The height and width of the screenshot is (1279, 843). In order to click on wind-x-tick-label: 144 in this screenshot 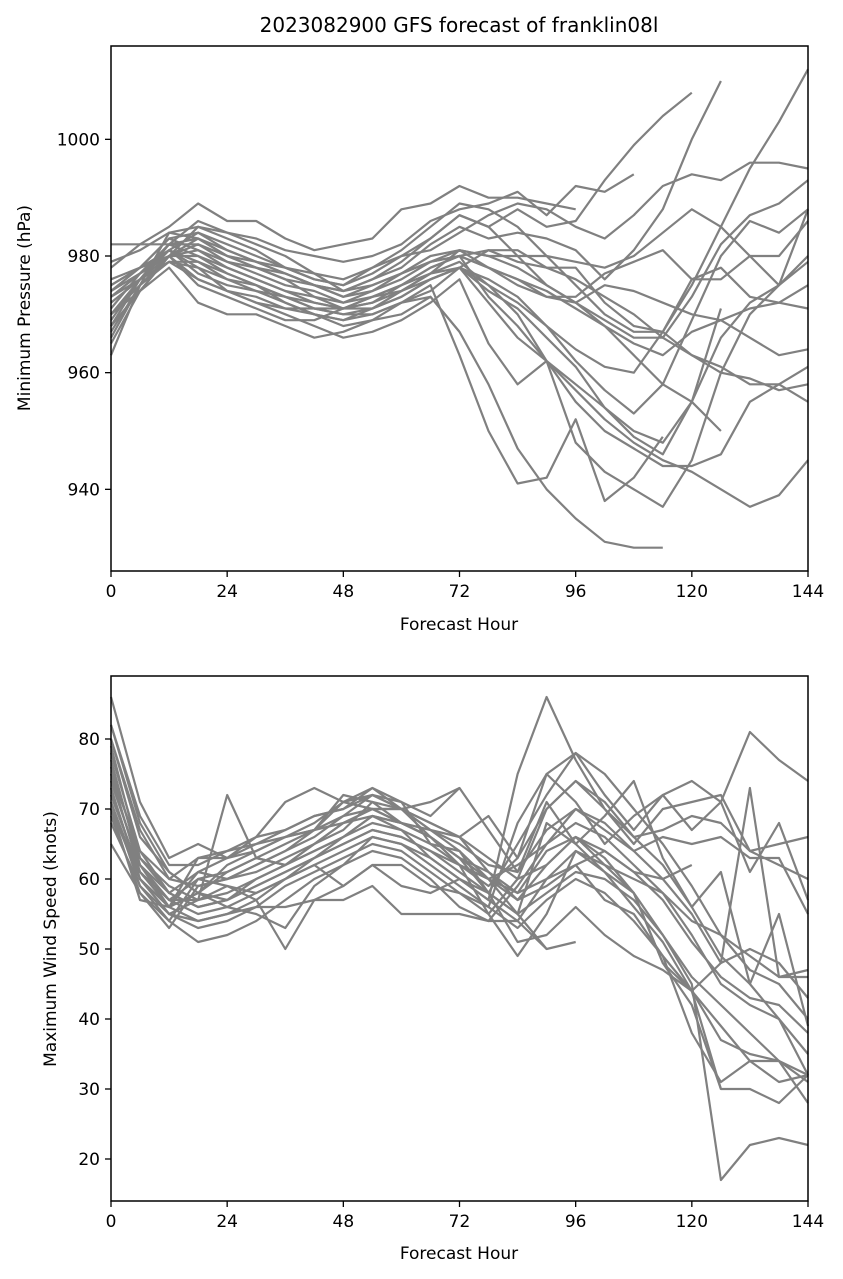, I will do `click(808, 1222)`.